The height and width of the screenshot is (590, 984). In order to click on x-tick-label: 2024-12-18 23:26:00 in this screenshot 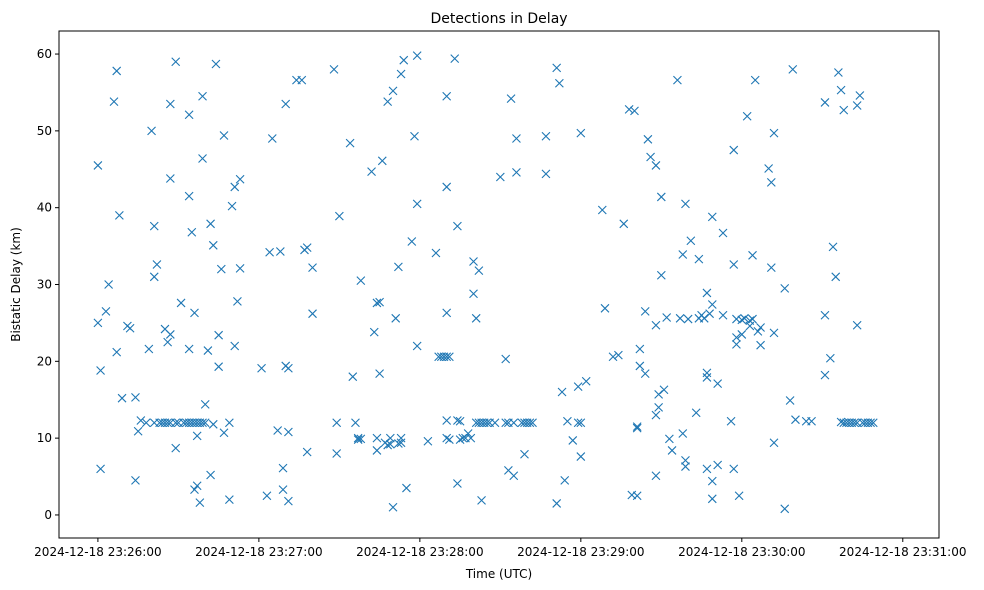, I will do `click(97, 552)`.